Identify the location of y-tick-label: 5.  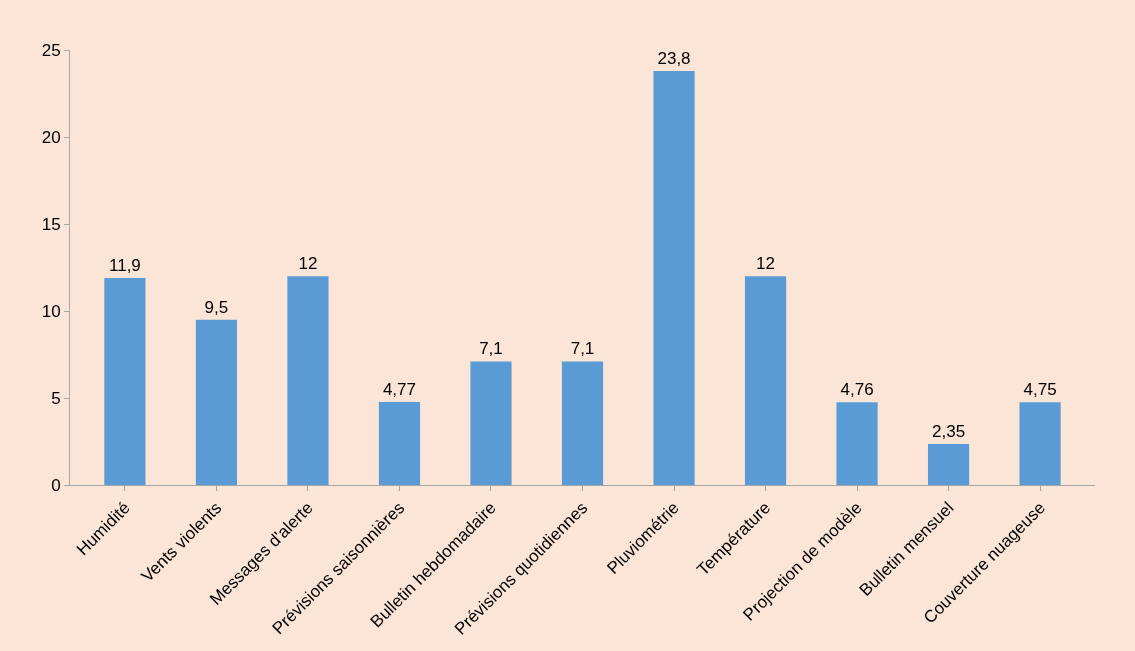
(56, 398).